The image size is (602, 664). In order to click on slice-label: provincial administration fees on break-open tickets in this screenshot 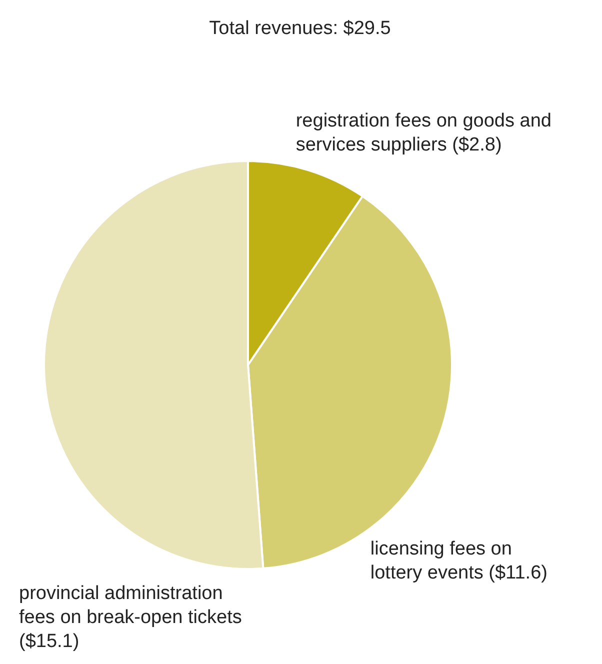, I will do `click(130, 605)`.